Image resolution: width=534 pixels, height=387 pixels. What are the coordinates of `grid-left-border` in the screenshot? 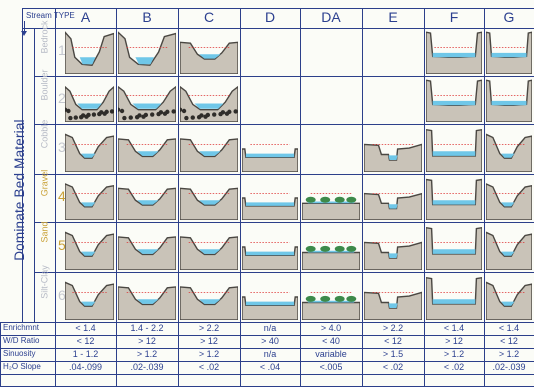 It's located at (22, 165).